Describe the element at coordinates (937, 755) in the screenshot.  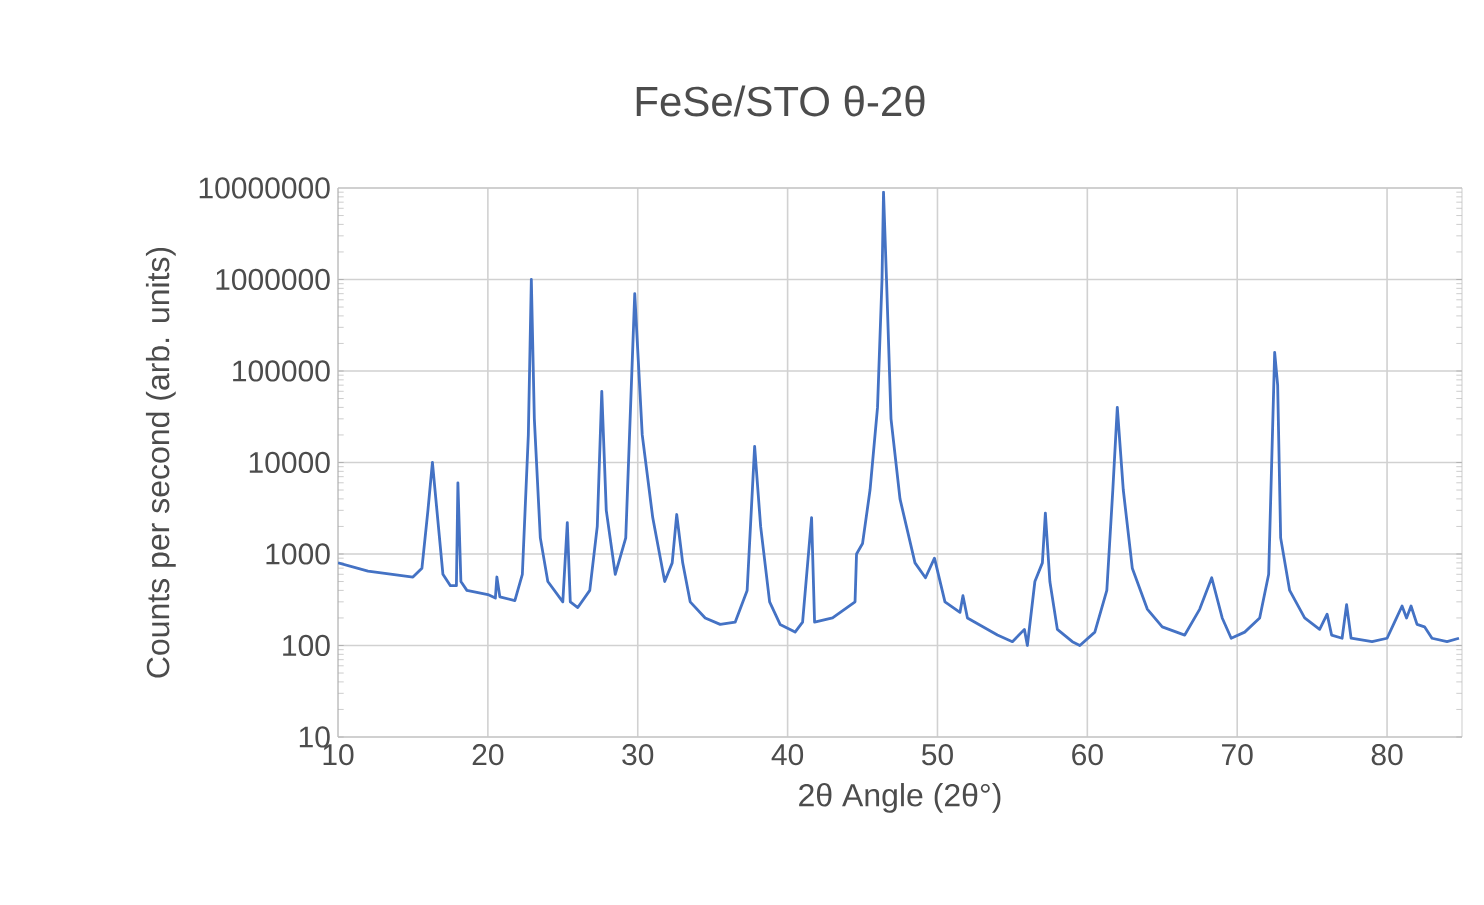
I see `x-tick-label: 50` at that location.